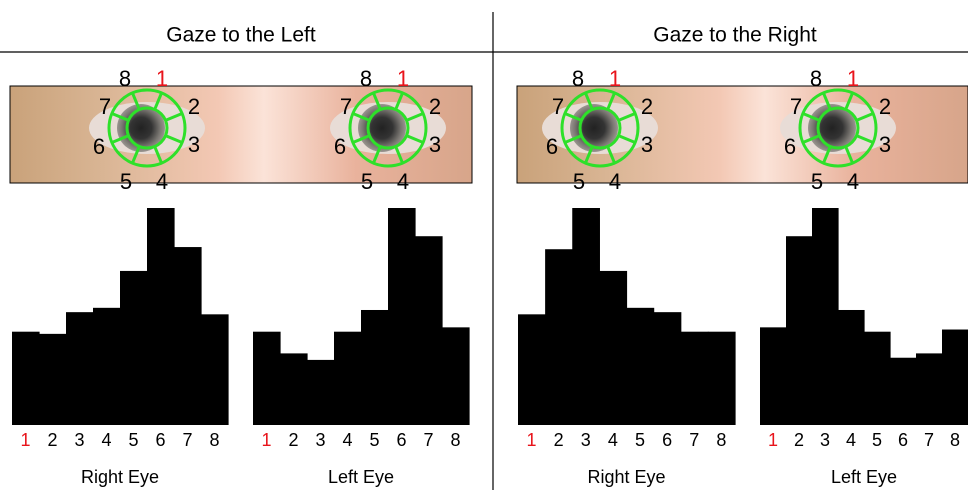 This screenshot has width=968, height=490. Describe the element at coordinates (160, 440) in the screenshot. I see `x-tick-label: 6` at that location.